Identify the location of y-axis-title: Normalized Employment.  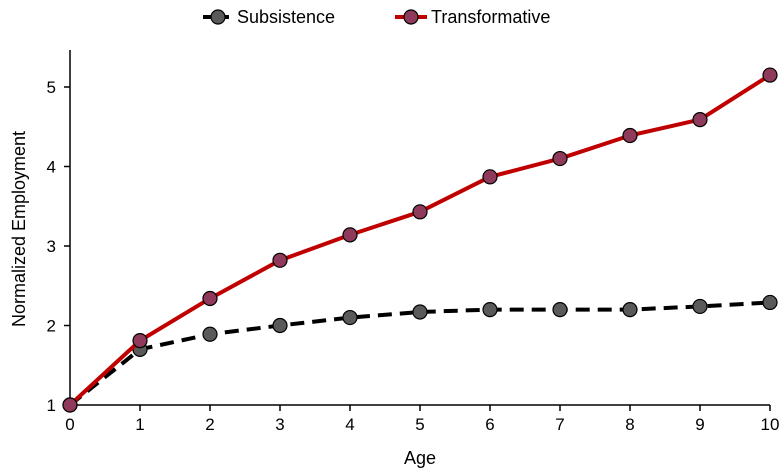
(19, 229).